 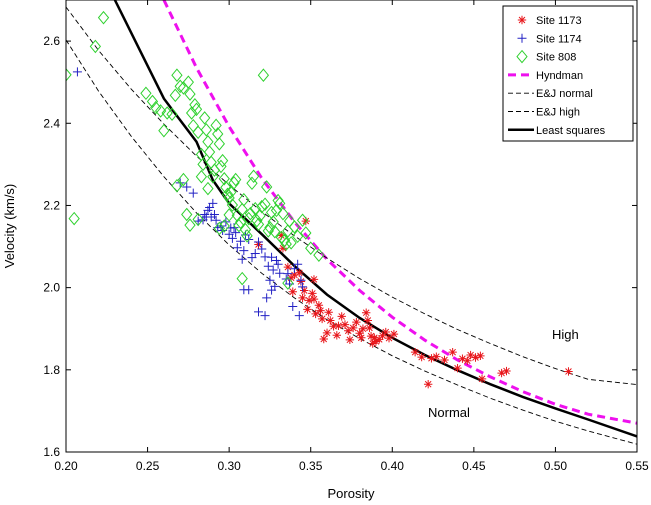 I want to click on x-axis-title: Porosity, so click(x=351, y=493).